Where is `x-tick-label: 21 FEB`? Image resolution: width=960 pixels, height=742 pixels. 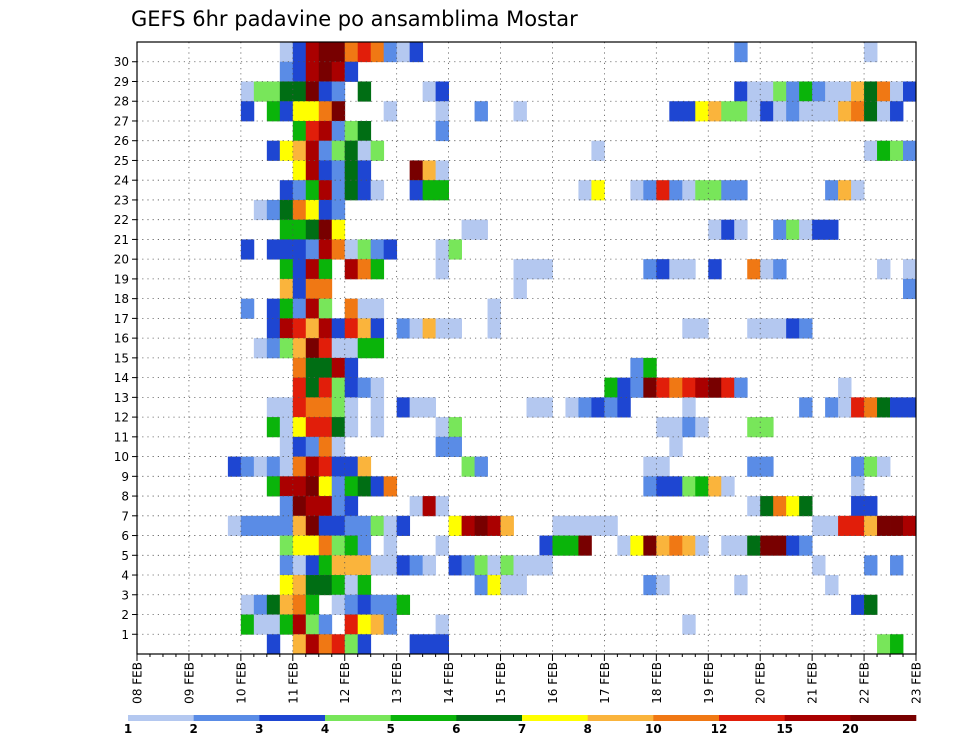 x-tick-label: 21 FEB is located at coordinates (813, 683).